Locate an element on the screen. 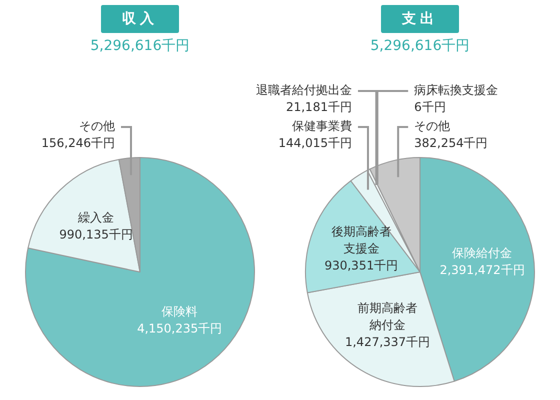  data-label: 144,015千円 is located at coordinates (315, 143).